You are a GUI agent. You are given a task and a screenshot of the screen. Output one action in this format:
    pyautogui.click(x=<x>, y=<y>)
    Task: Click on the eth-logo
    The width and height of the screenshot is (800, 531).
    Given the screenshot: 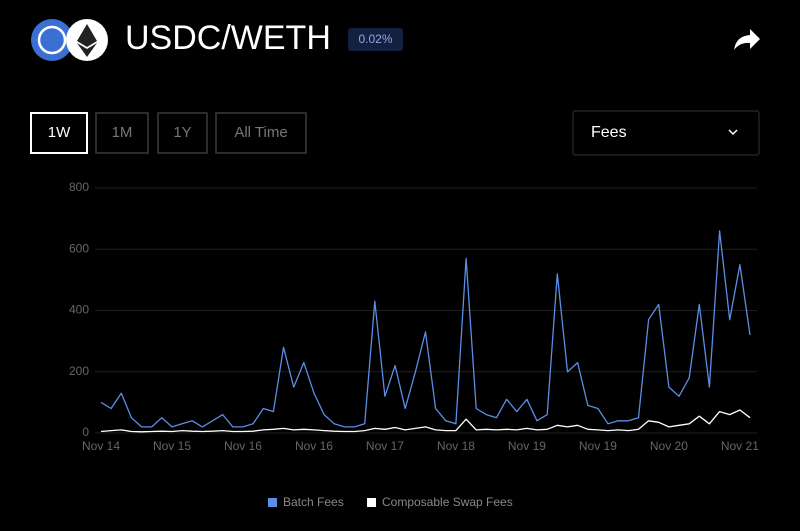 What is the action you would take?
    pyautogui.click(x=87, y=40)
    